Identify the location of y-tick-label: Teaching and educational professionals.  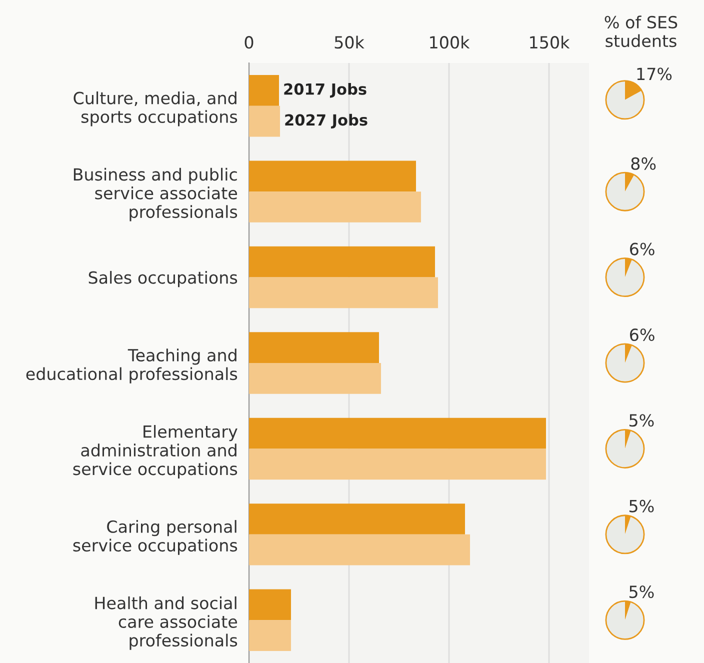
(132, 366).